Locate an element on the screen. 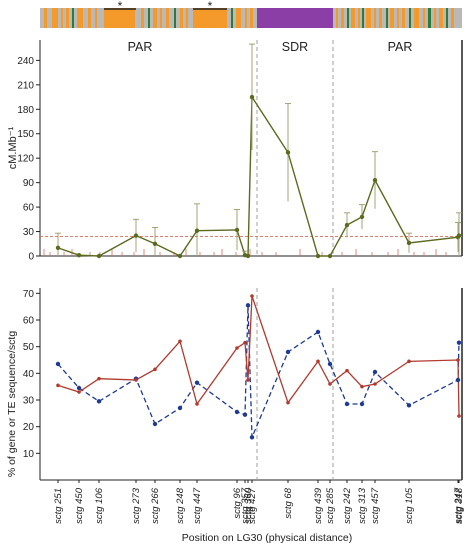 Image resolution: width=474 pixels, height=552 pixels. y-tick-label: 120 is located at coordinates (25, 159).